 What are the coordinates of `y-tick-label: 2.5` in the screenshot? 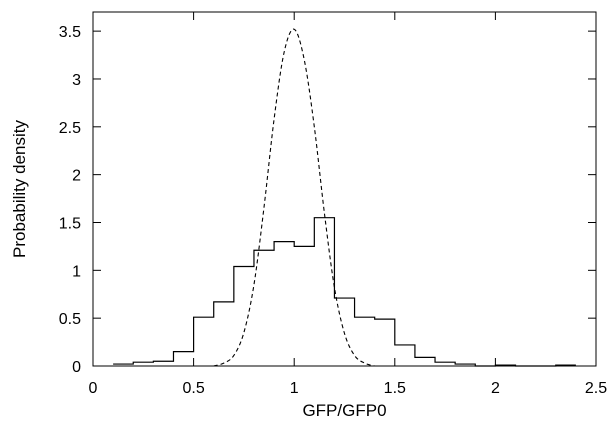 It's located at (70, 128).